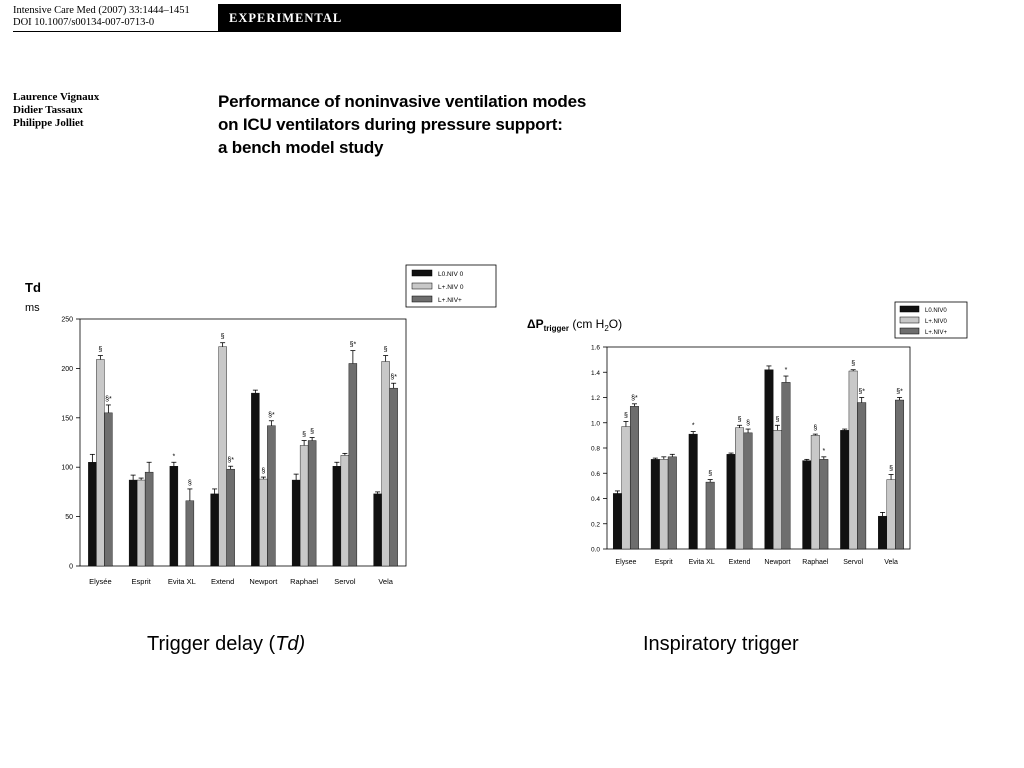 Image resolution: width=1024 pixels, height=768 pixels. What do you see at coordinates (286, 18) in the screenshot?
I see `section-label: EXPERIMENTAL` at bounding box center [286, 18].